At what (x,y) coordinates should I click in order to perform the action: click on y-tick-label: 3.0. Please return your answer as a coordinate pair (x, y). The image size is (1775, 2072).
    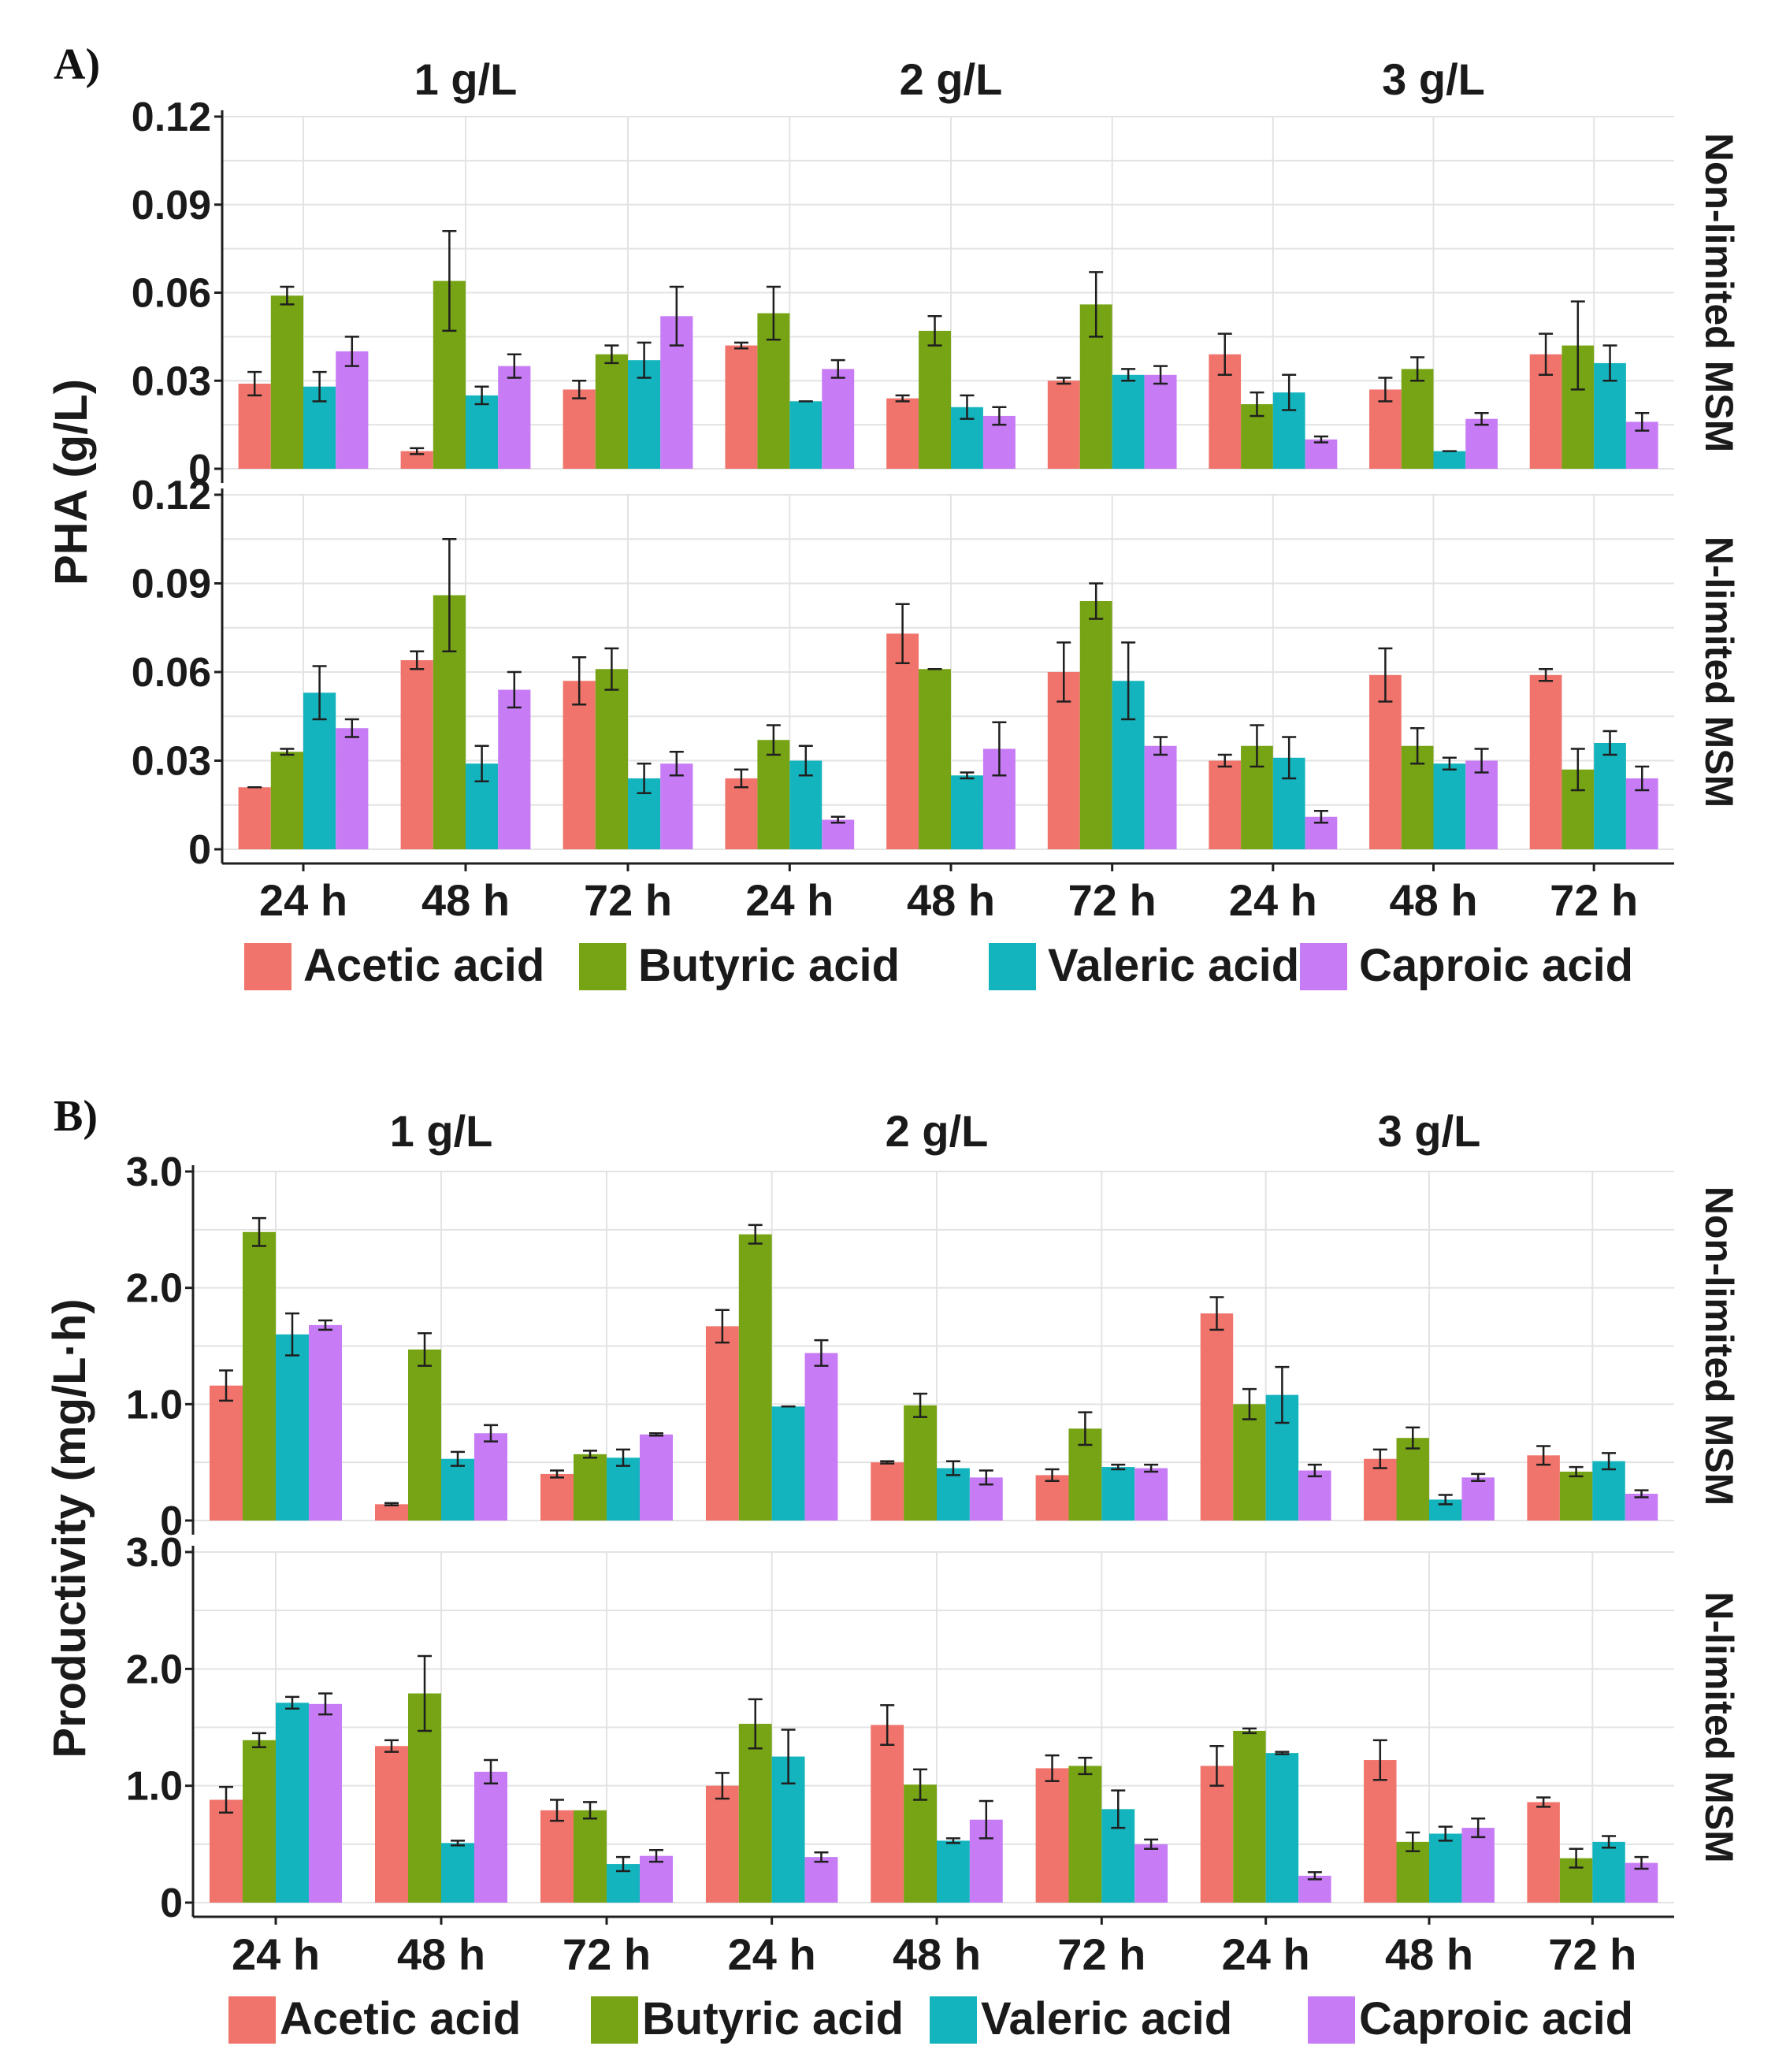
    Looking at the image, I should click on (154, 1553).